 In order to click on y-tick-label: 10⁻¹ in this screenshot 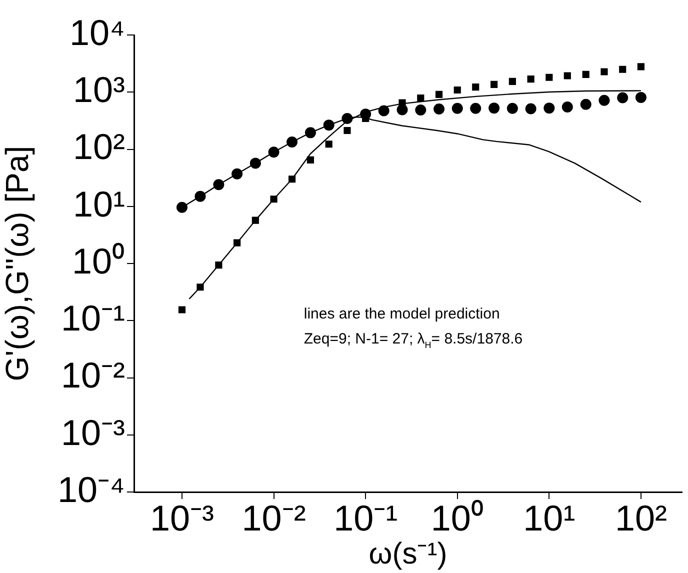, I will do `click(93, 318)`.